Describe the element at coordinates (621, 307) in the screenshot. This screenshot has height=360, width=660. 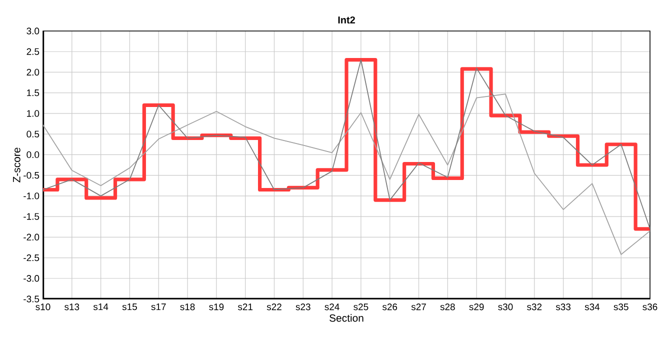
I see `x-tick-label: s35` at that location.